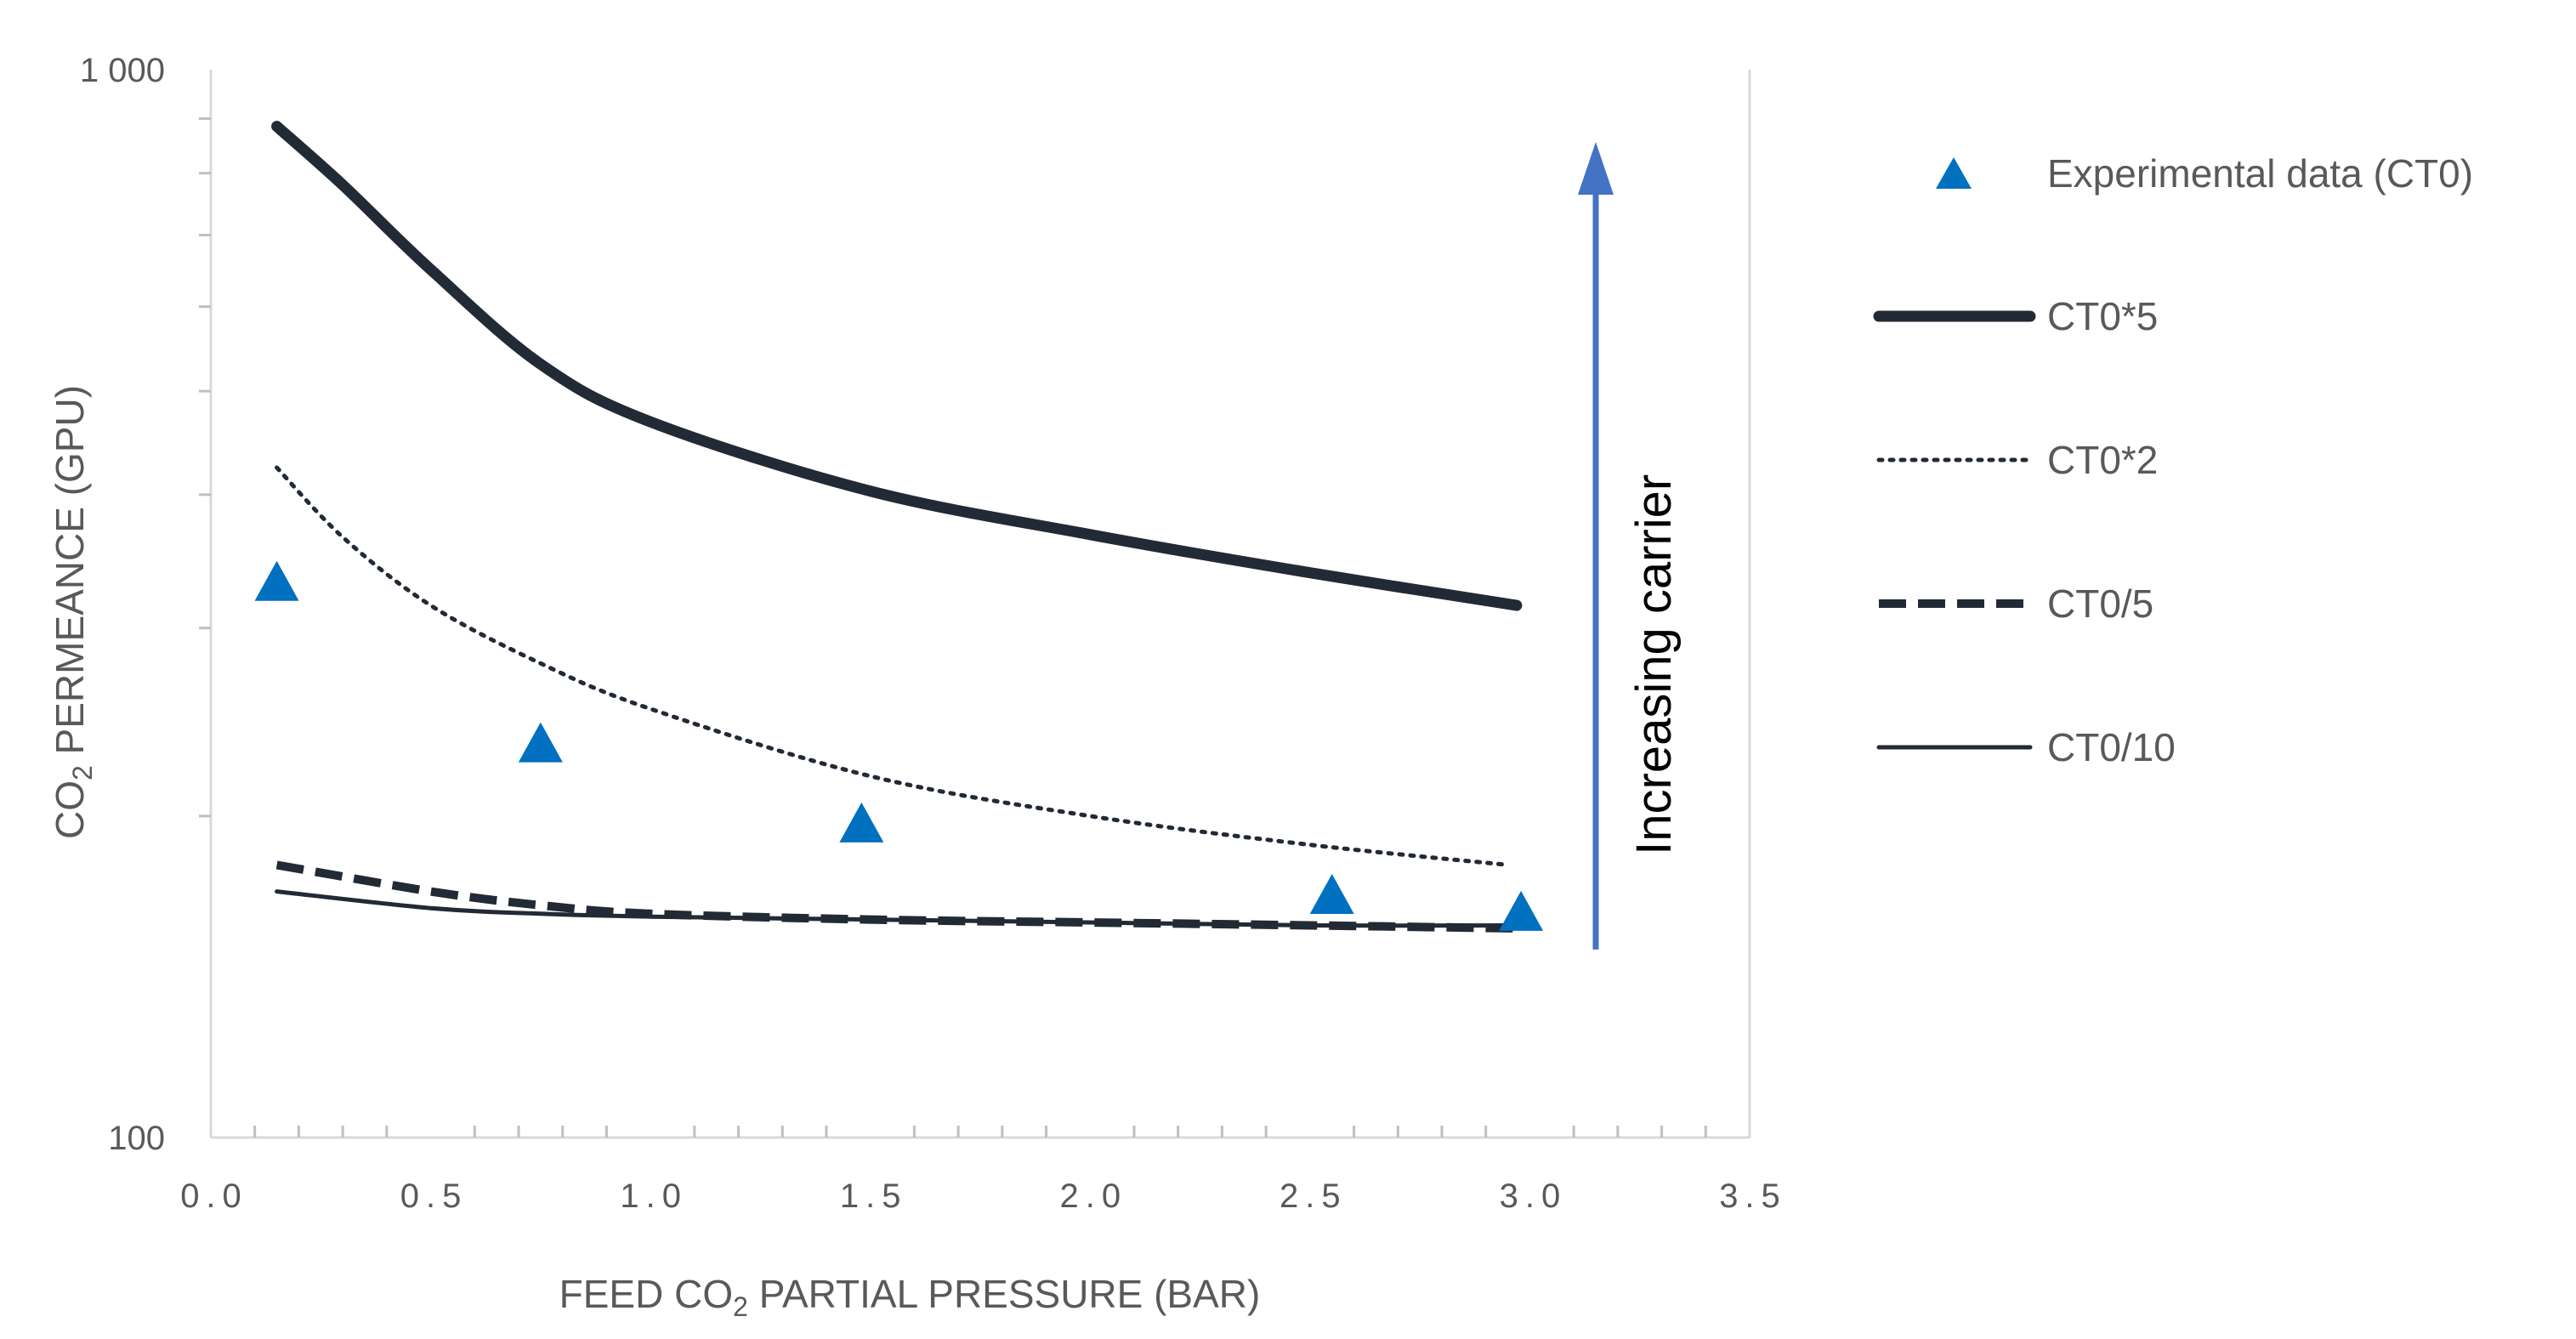  What do you see at coordinates (980, 1132) in the screenshot?
I see `x-axis-ticks` at bounding box center [980, 1132].